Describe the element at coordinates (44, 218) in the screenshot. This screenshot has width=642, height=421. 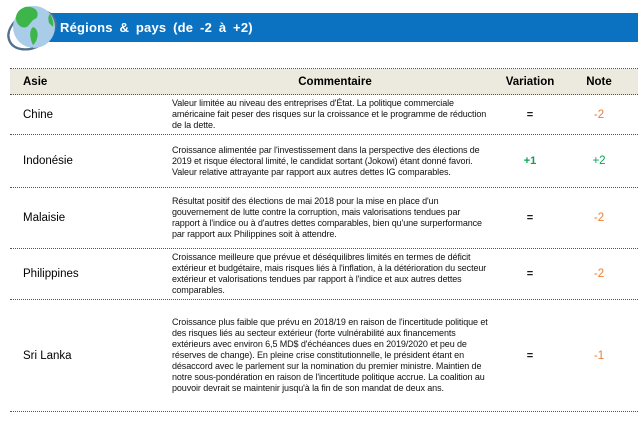
I see `country-name: Malaisie` at that location.